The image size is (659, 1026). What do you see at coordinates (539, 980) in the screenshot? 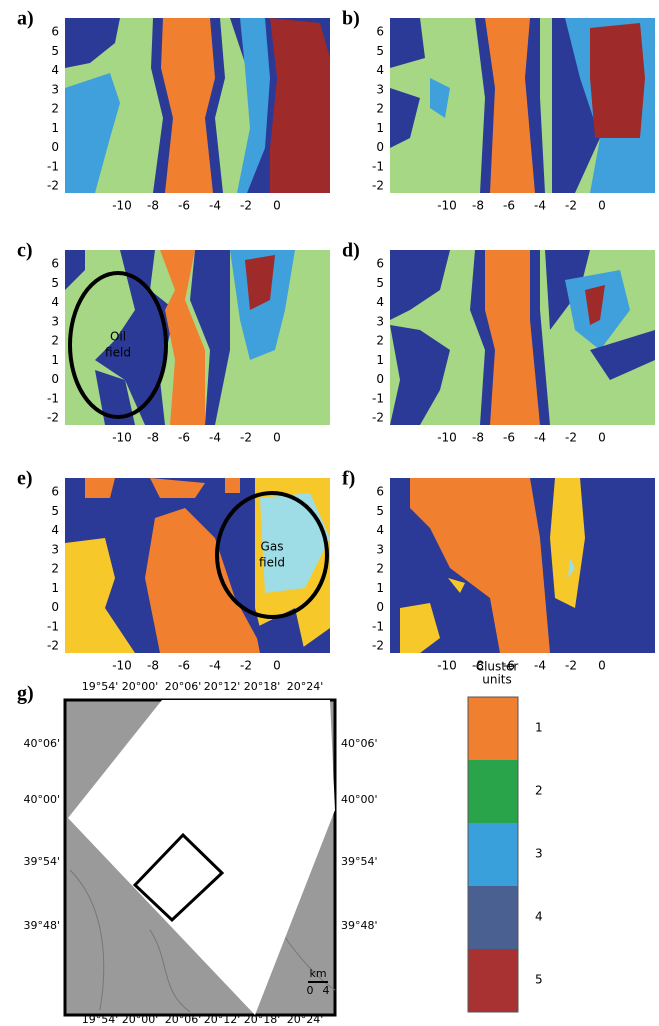
I see `legend-label: 5` at bounding box center [539, 980].